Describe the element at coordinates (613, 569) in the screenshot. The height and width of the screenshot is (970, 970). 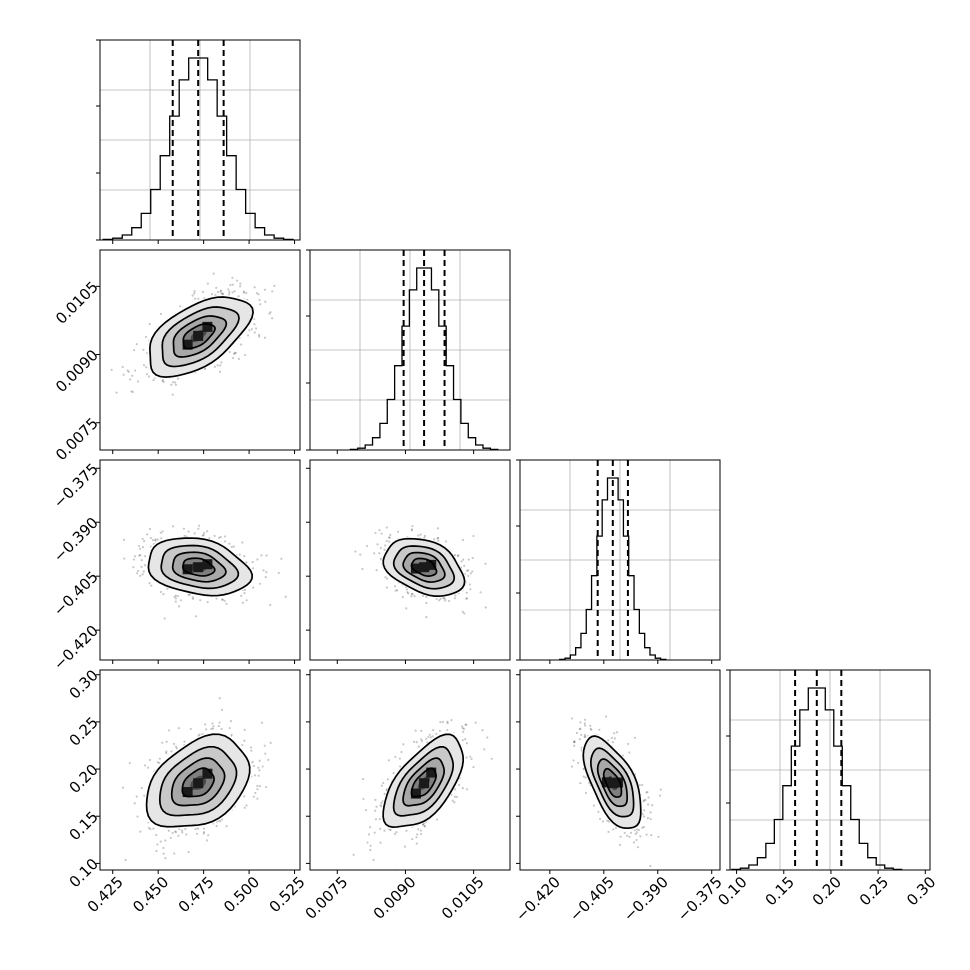
I see `histogram-step` at that location.